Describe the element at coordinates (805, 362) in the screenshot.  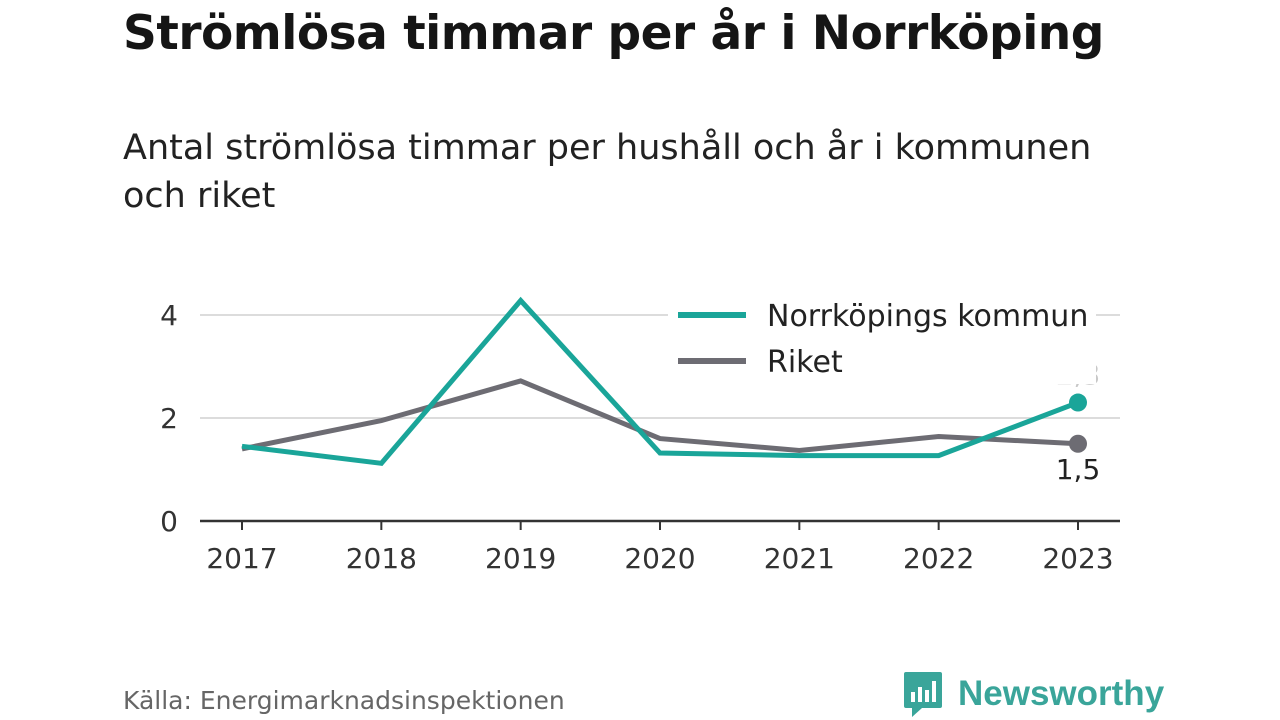
I see `legend-label-riket: Riket` at that location.